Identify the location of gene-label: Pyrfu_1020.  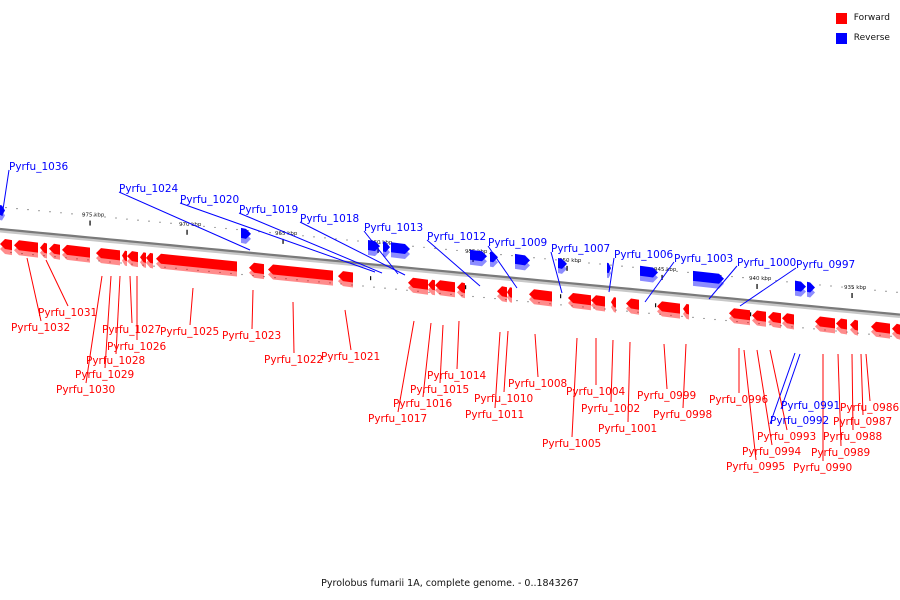
(209, 200).